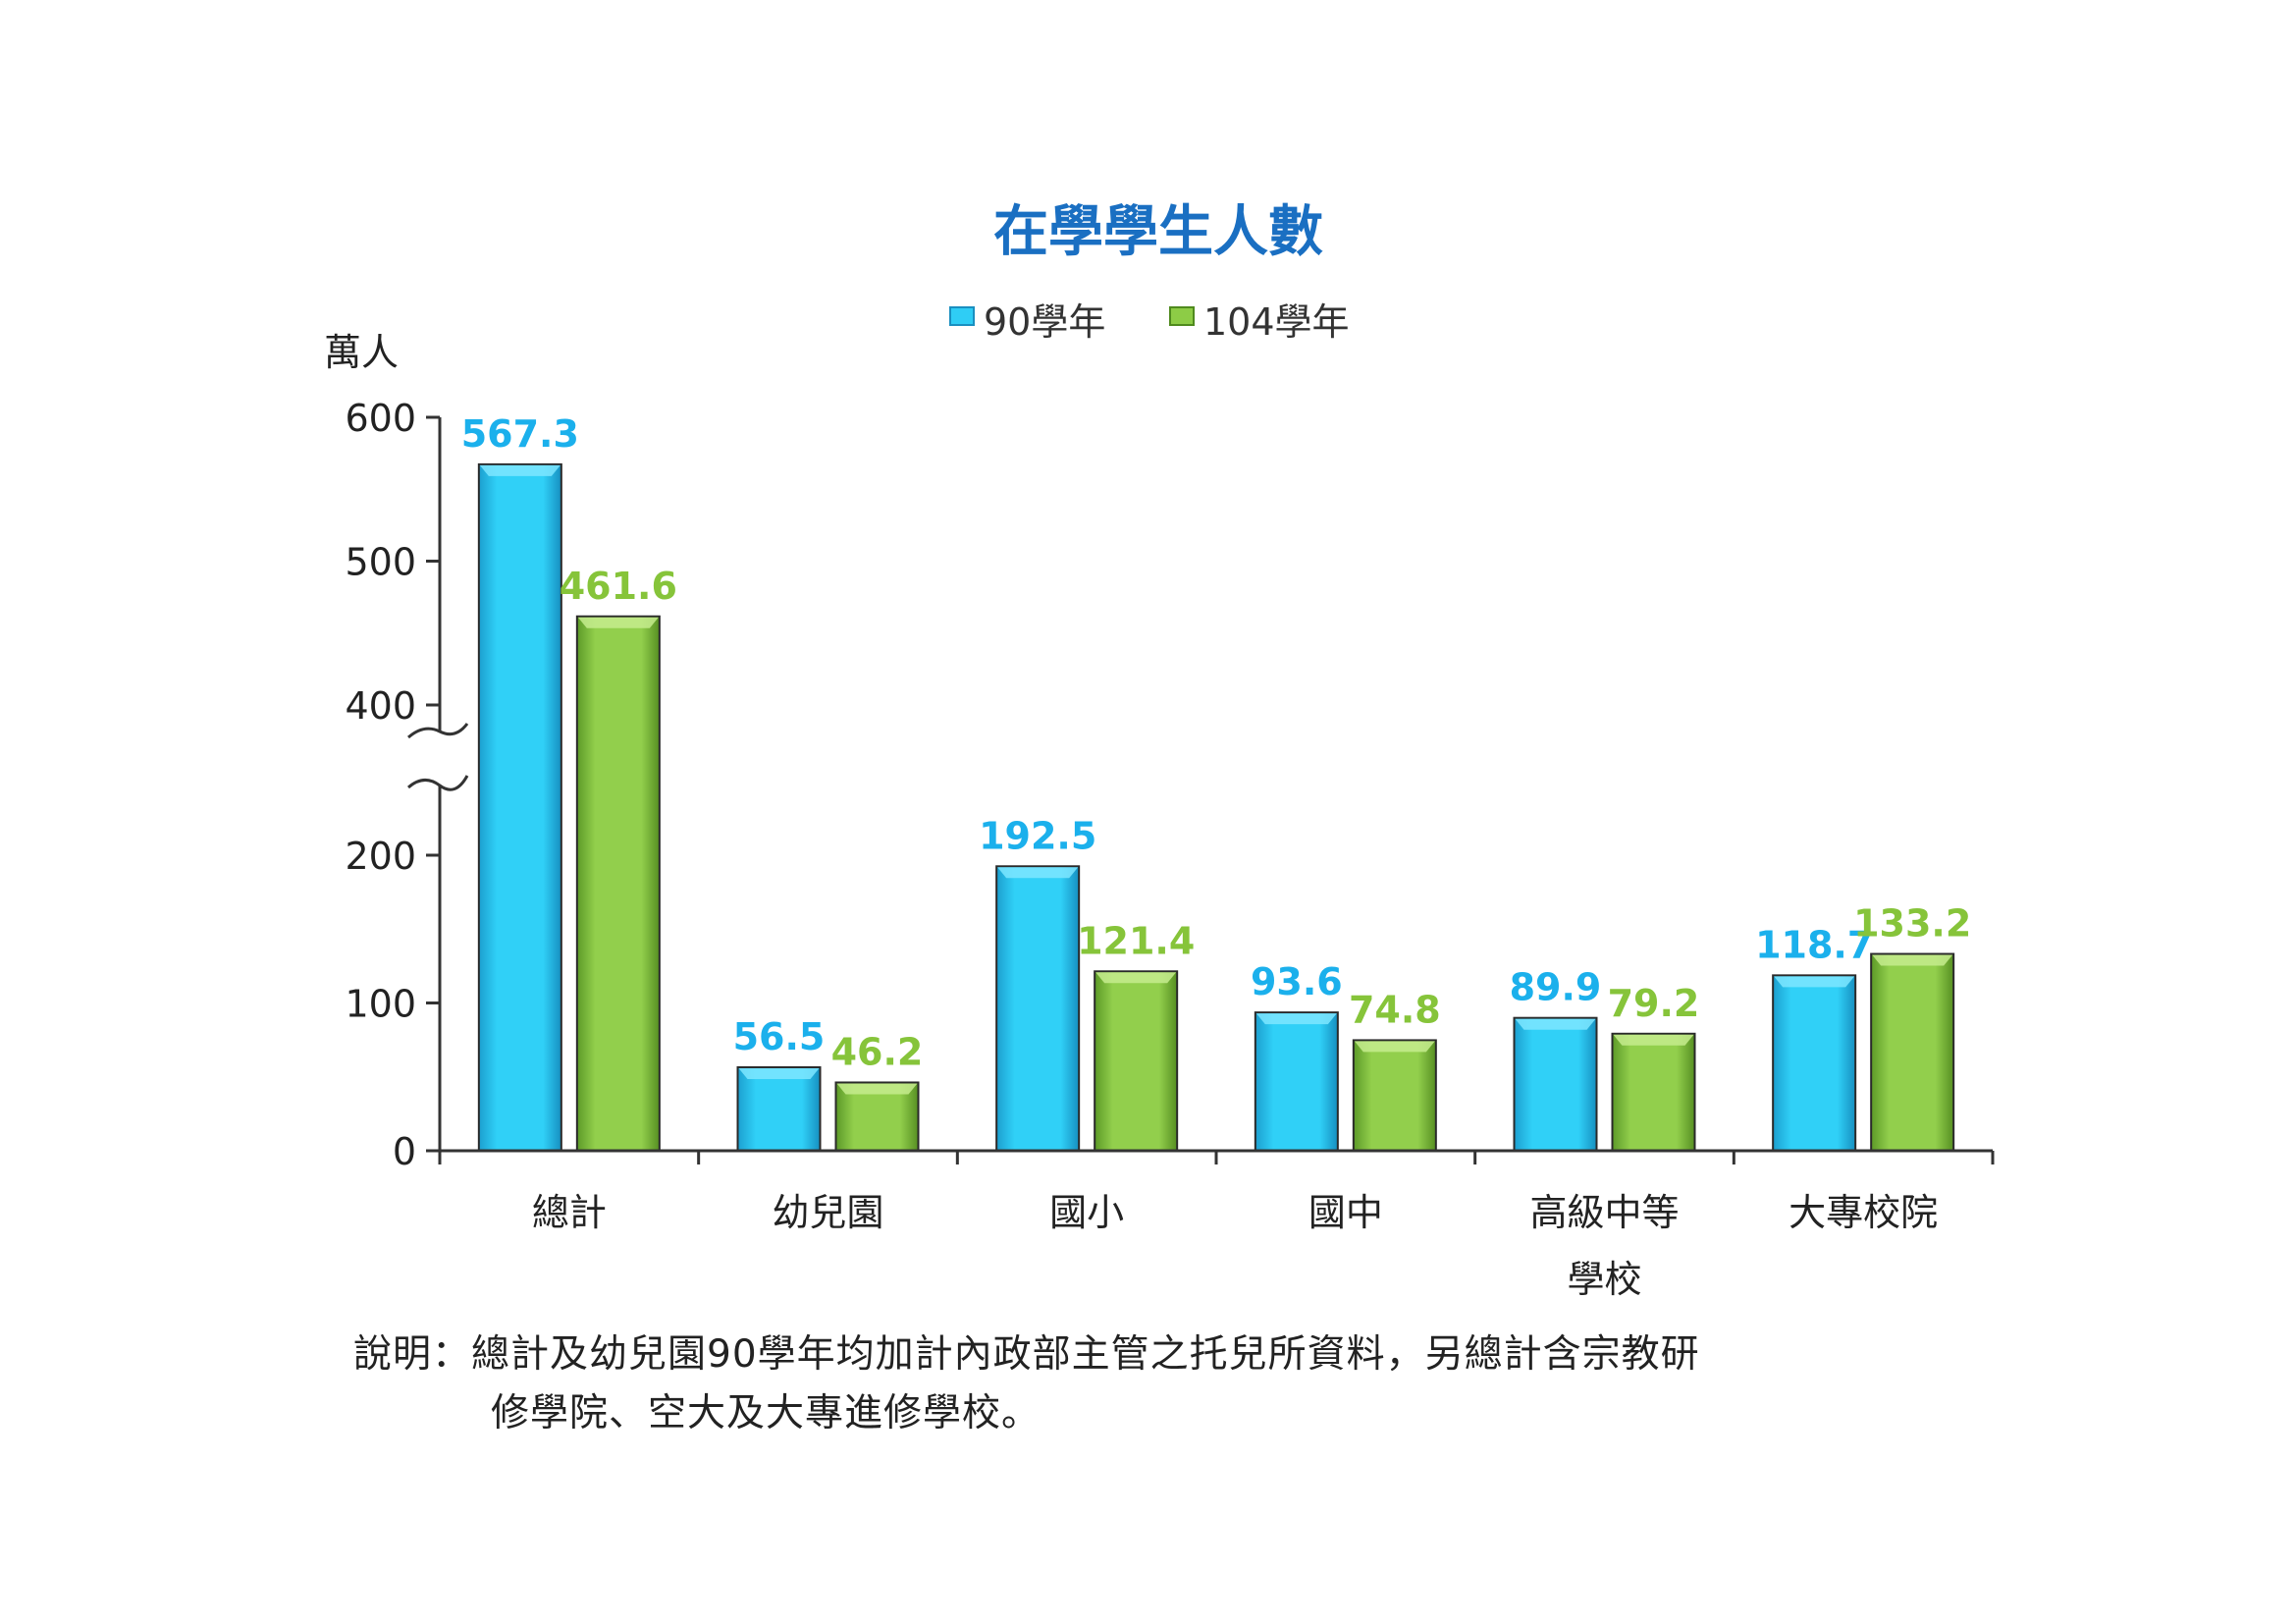 Image resolution: width=2296 pixels, height=1624 pixels. I want to click on note-line-1: 說明：總計及幼兒園90學年均加計內政部主管之托兒所資料，另總計含宗教研, so click(1027, 1354).